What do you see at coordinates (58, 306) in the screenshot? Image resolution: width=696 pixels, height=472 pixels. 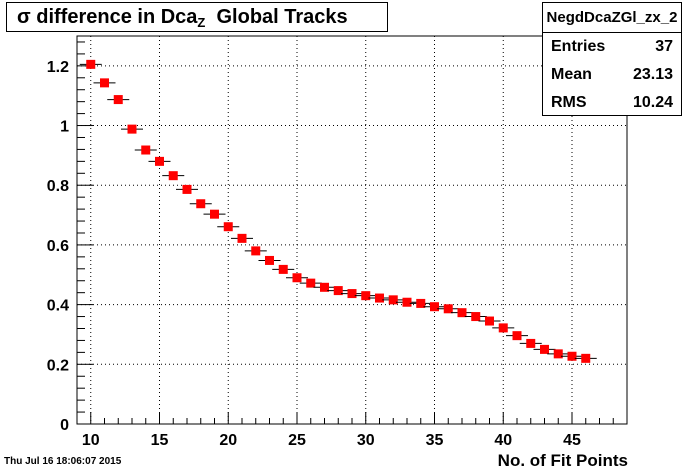 I see `y-tick-label: 0.4` at bounding box center [58, 306].